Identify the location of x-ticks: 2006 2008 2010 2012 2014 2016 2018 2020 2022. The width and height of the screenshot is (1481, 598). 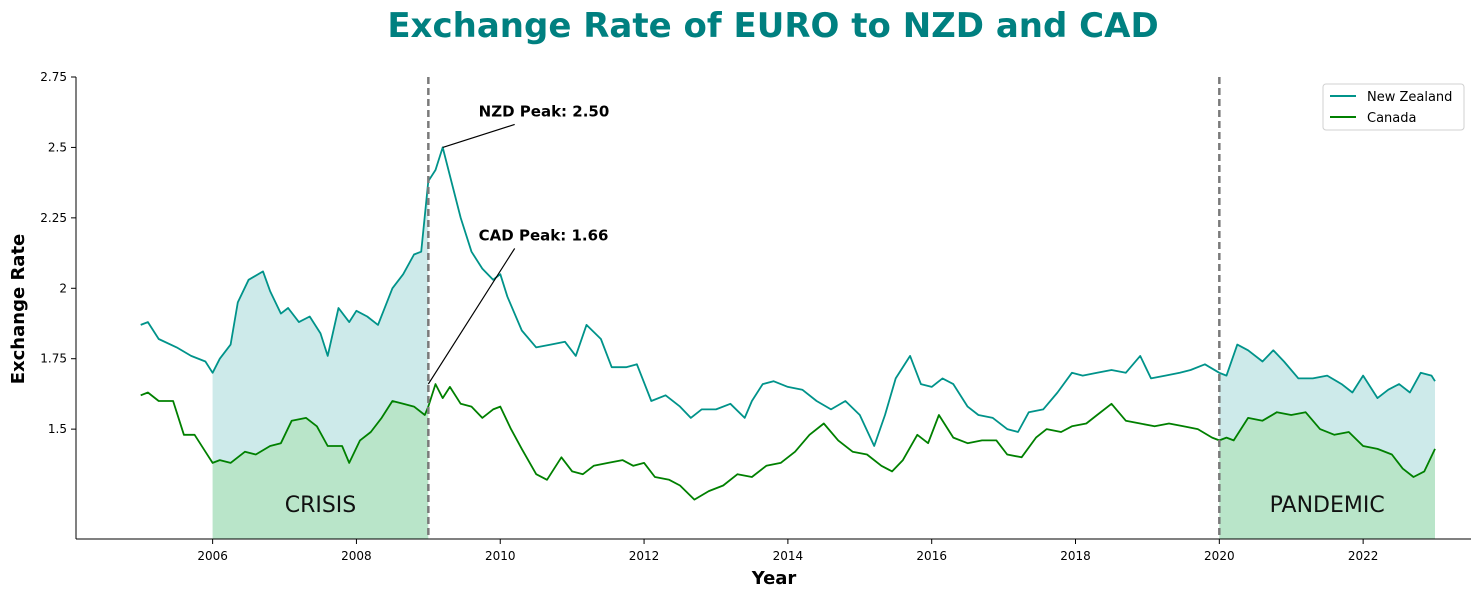
(787, 551).